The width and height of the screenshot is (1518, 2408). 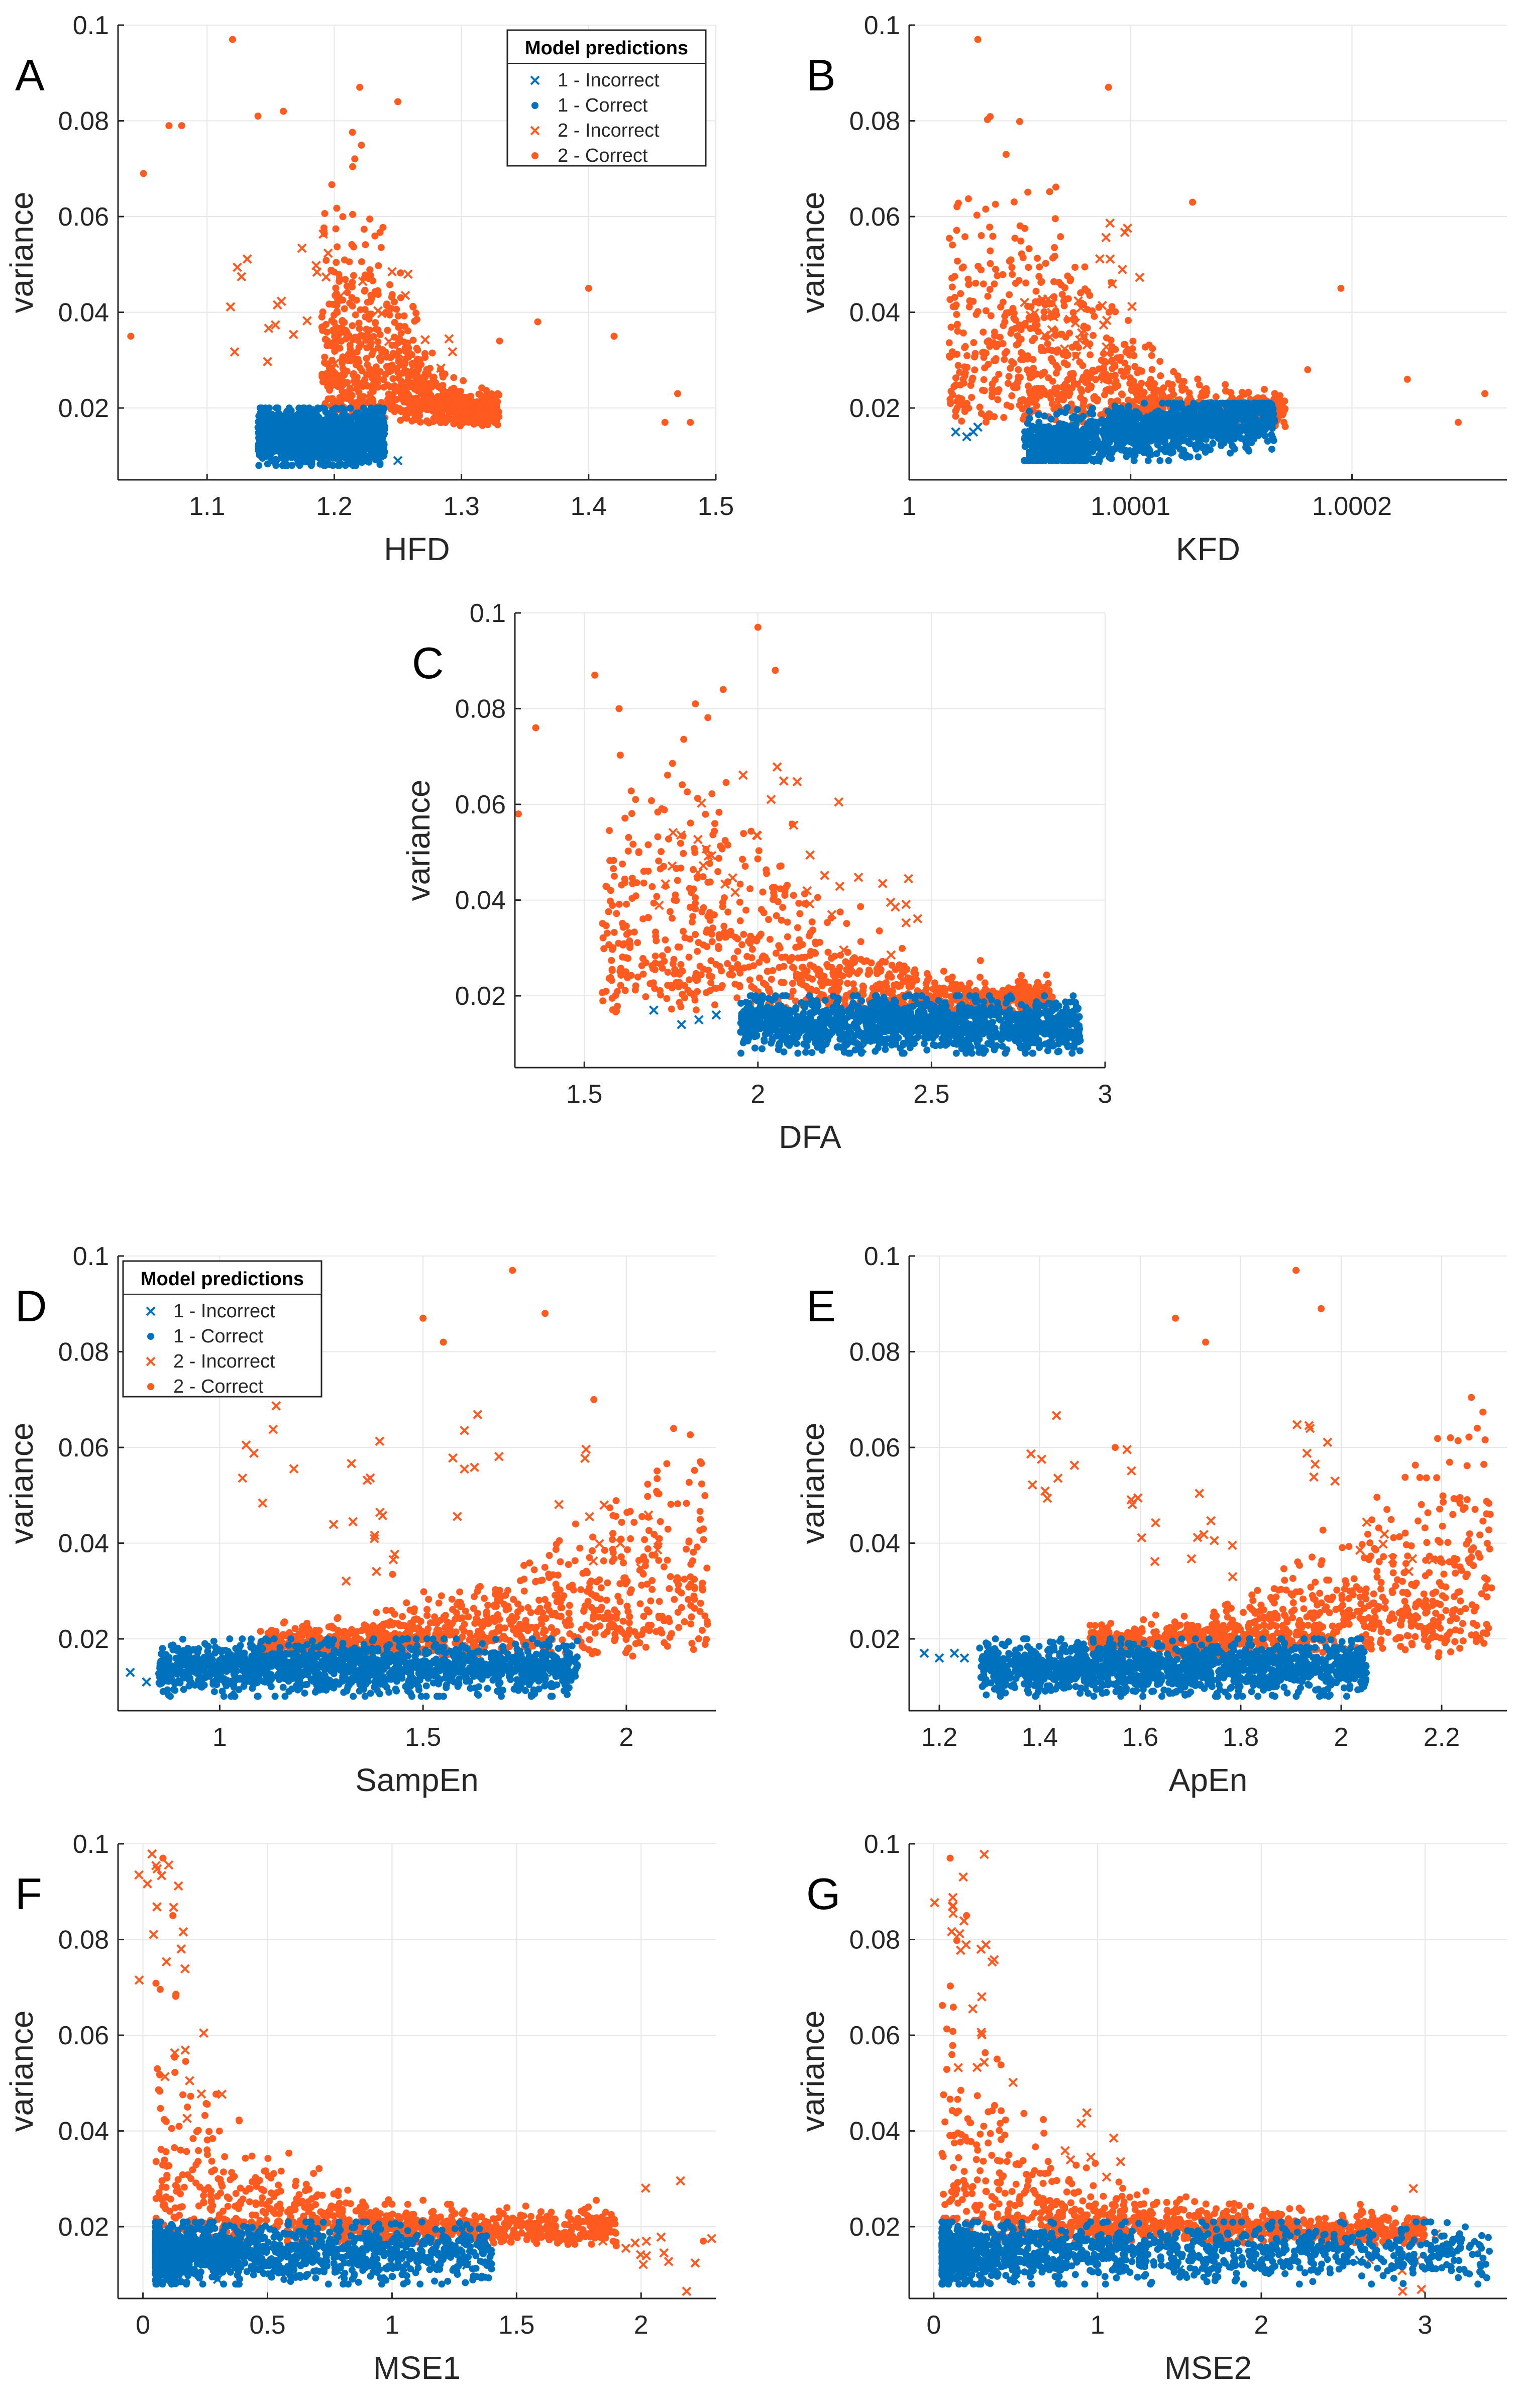 What do you see at coordinates (909, 506) in the screenshot?
I see `x-tick-label: 1` at bounding box center [909, 506].